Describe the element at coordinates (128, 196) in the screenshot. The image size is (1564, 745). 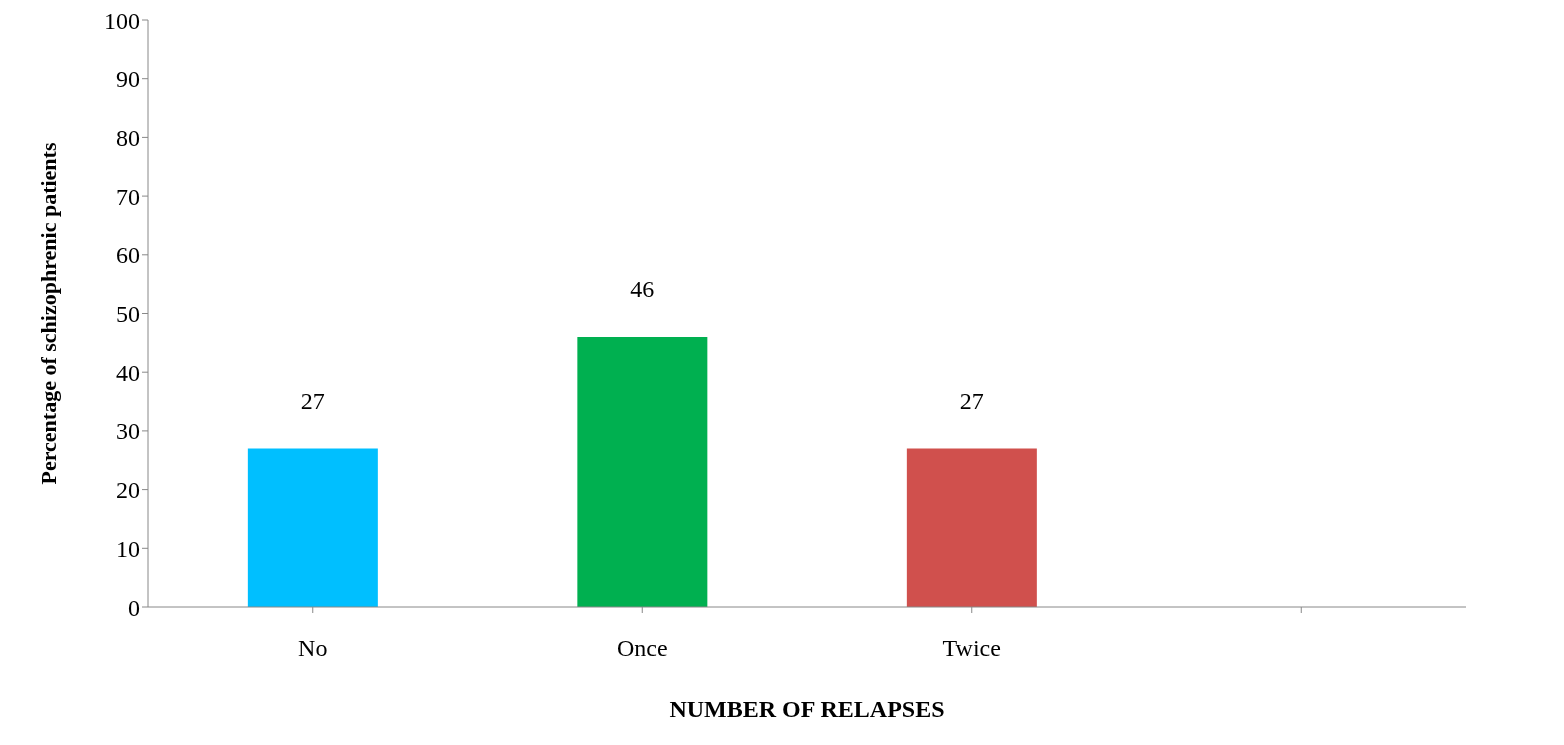
I see `y-tick-label: 70` at that location.